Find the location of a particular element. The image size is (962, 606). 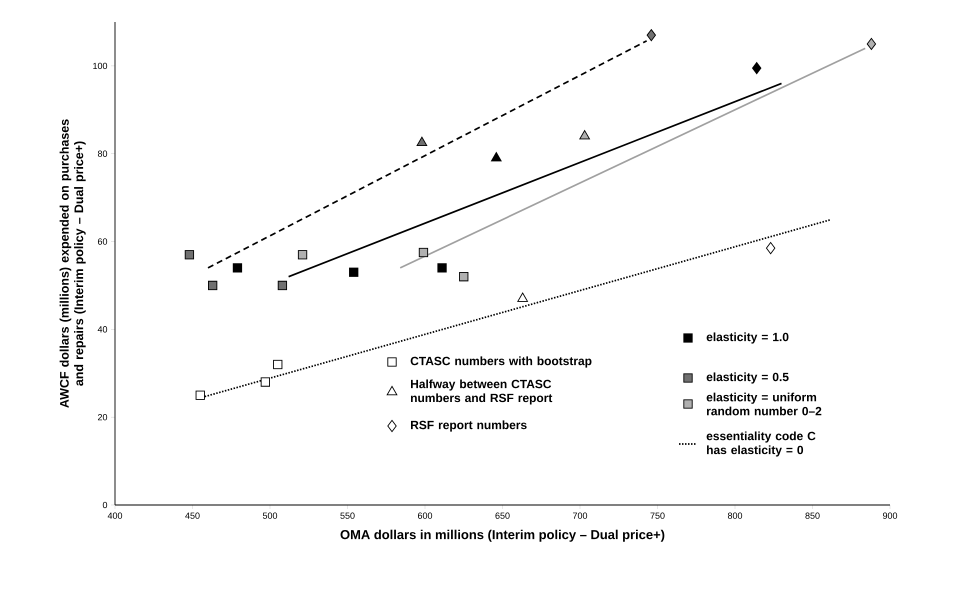

x-tick-label: 800 is located at coordinates (735, 515).